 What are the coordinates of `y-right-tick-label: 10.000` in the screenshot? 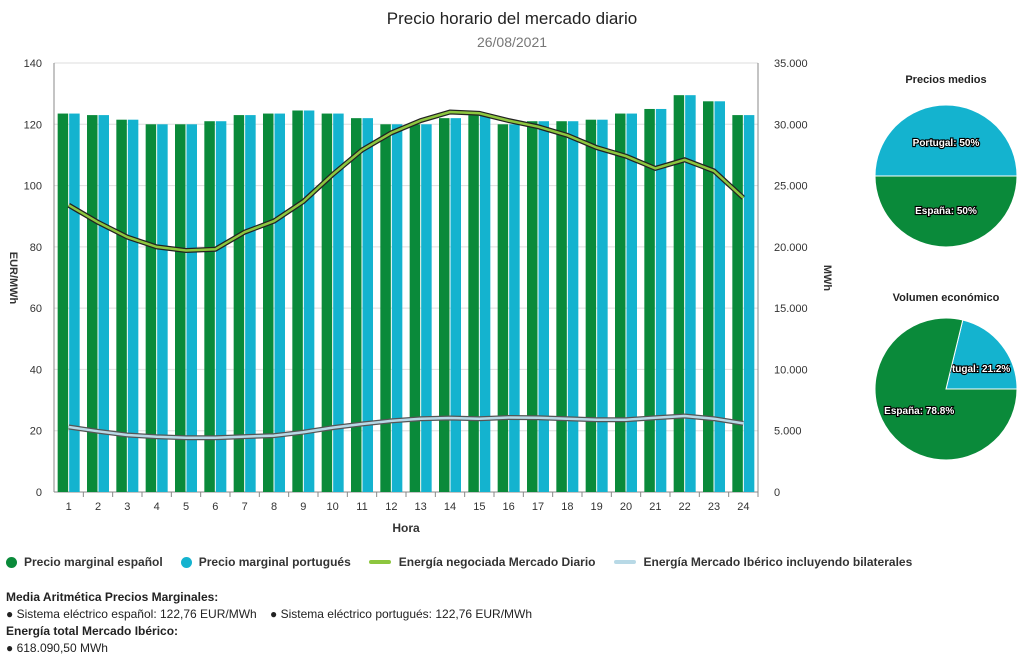 It's located at (791, 370).